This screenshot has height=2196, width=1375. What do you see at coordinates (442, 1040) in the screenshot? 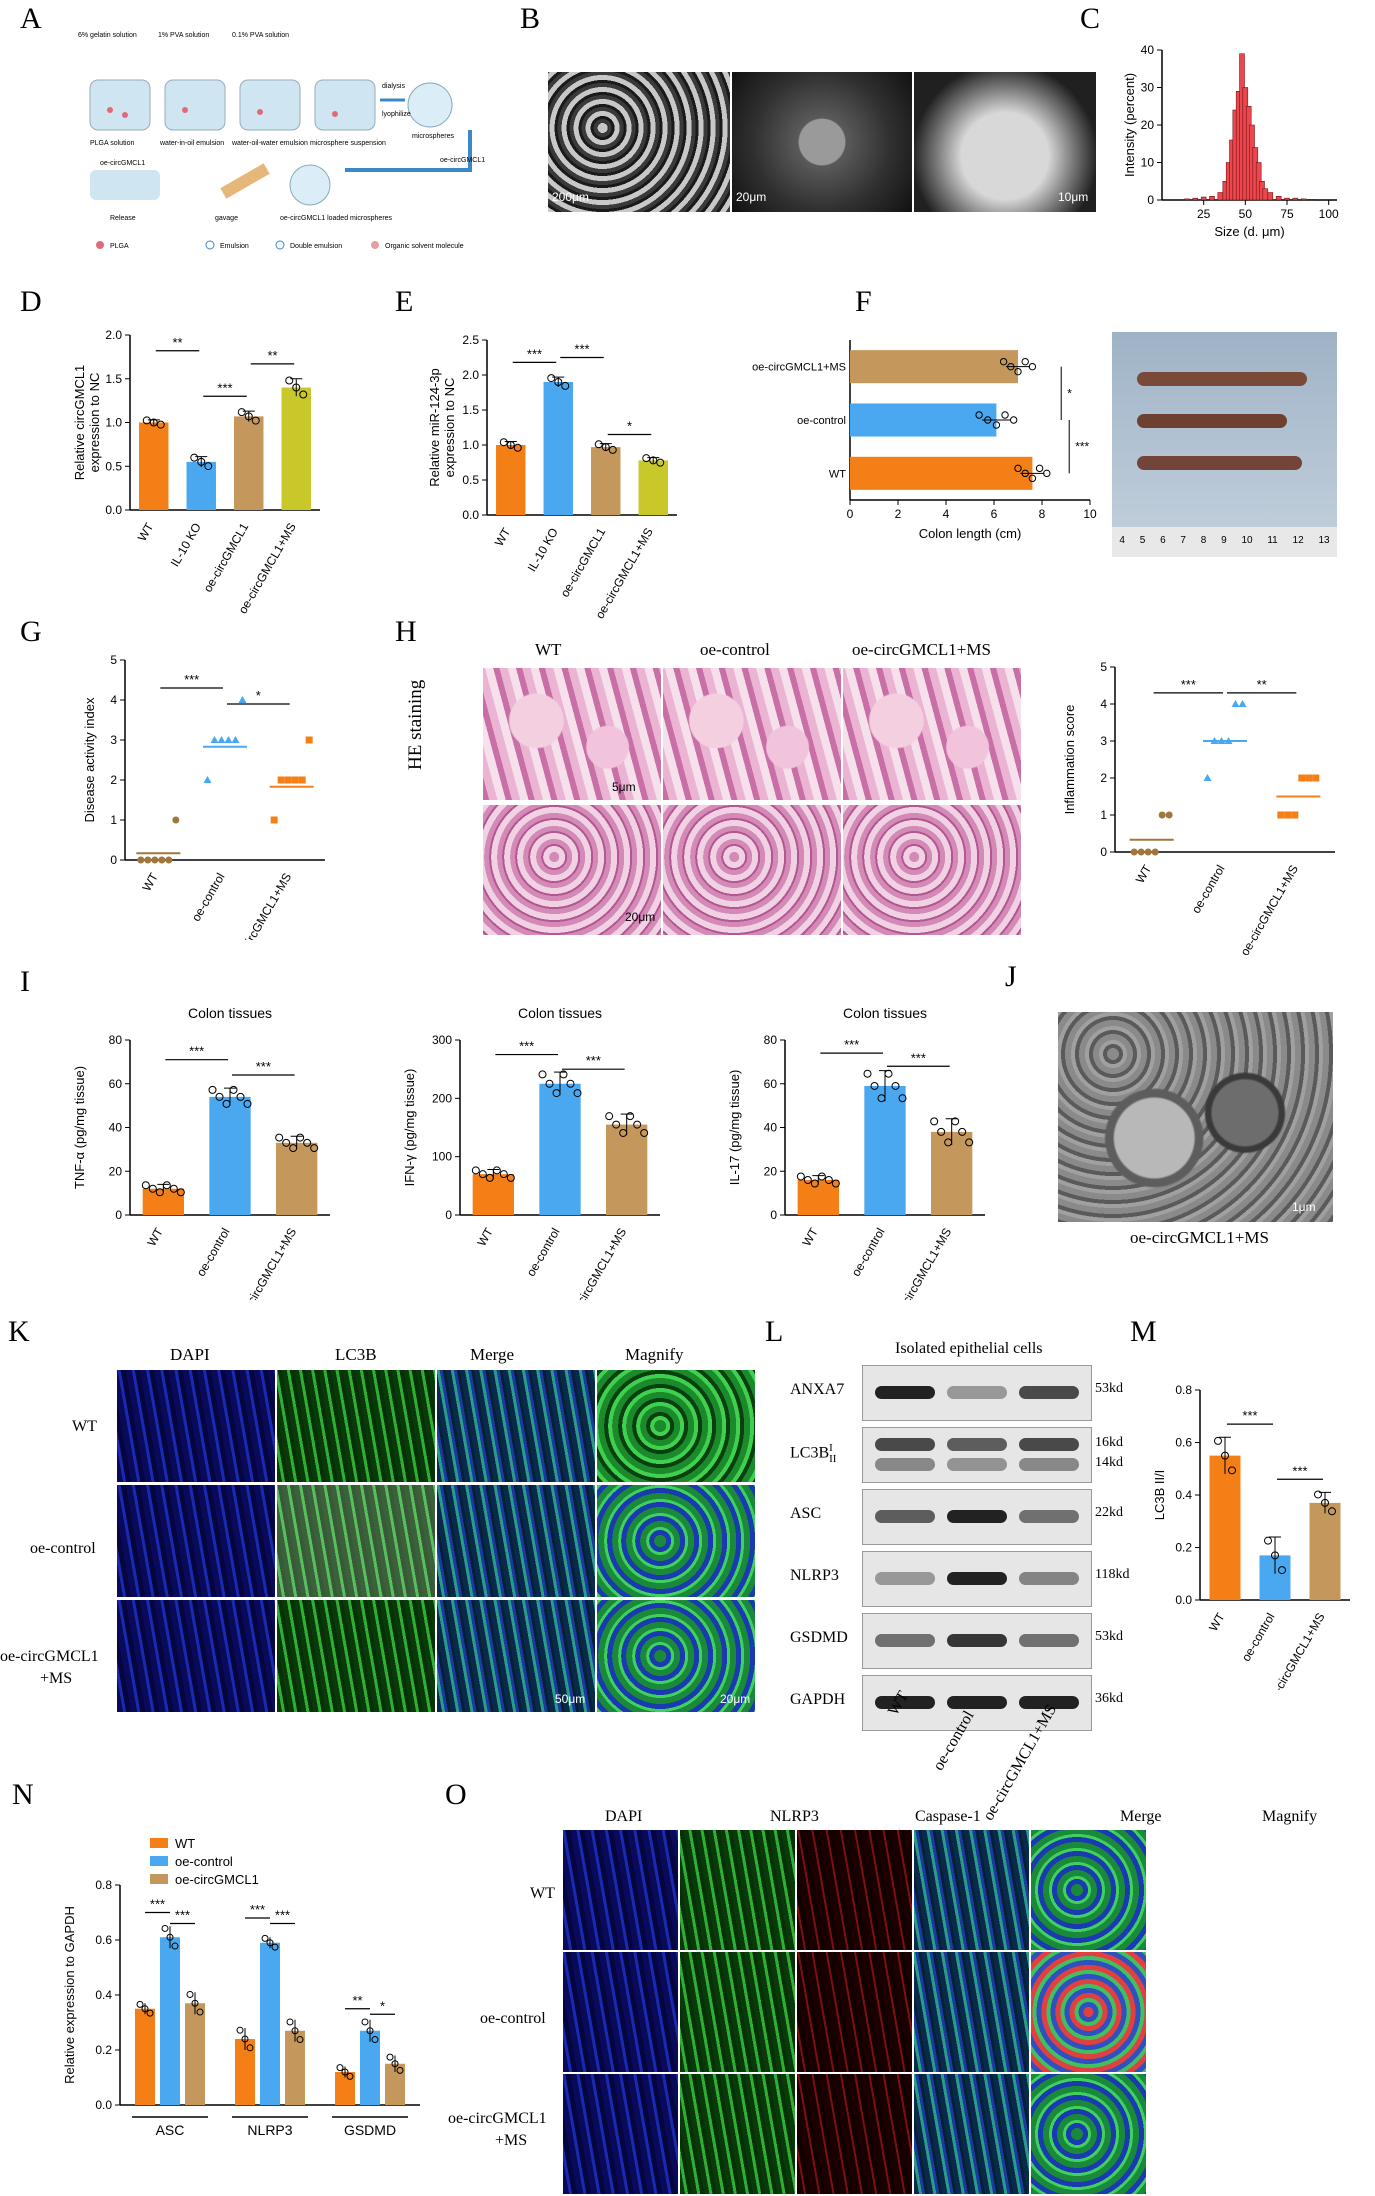
I see `y-tick-label: 300` at bounding box center [442, 1040].